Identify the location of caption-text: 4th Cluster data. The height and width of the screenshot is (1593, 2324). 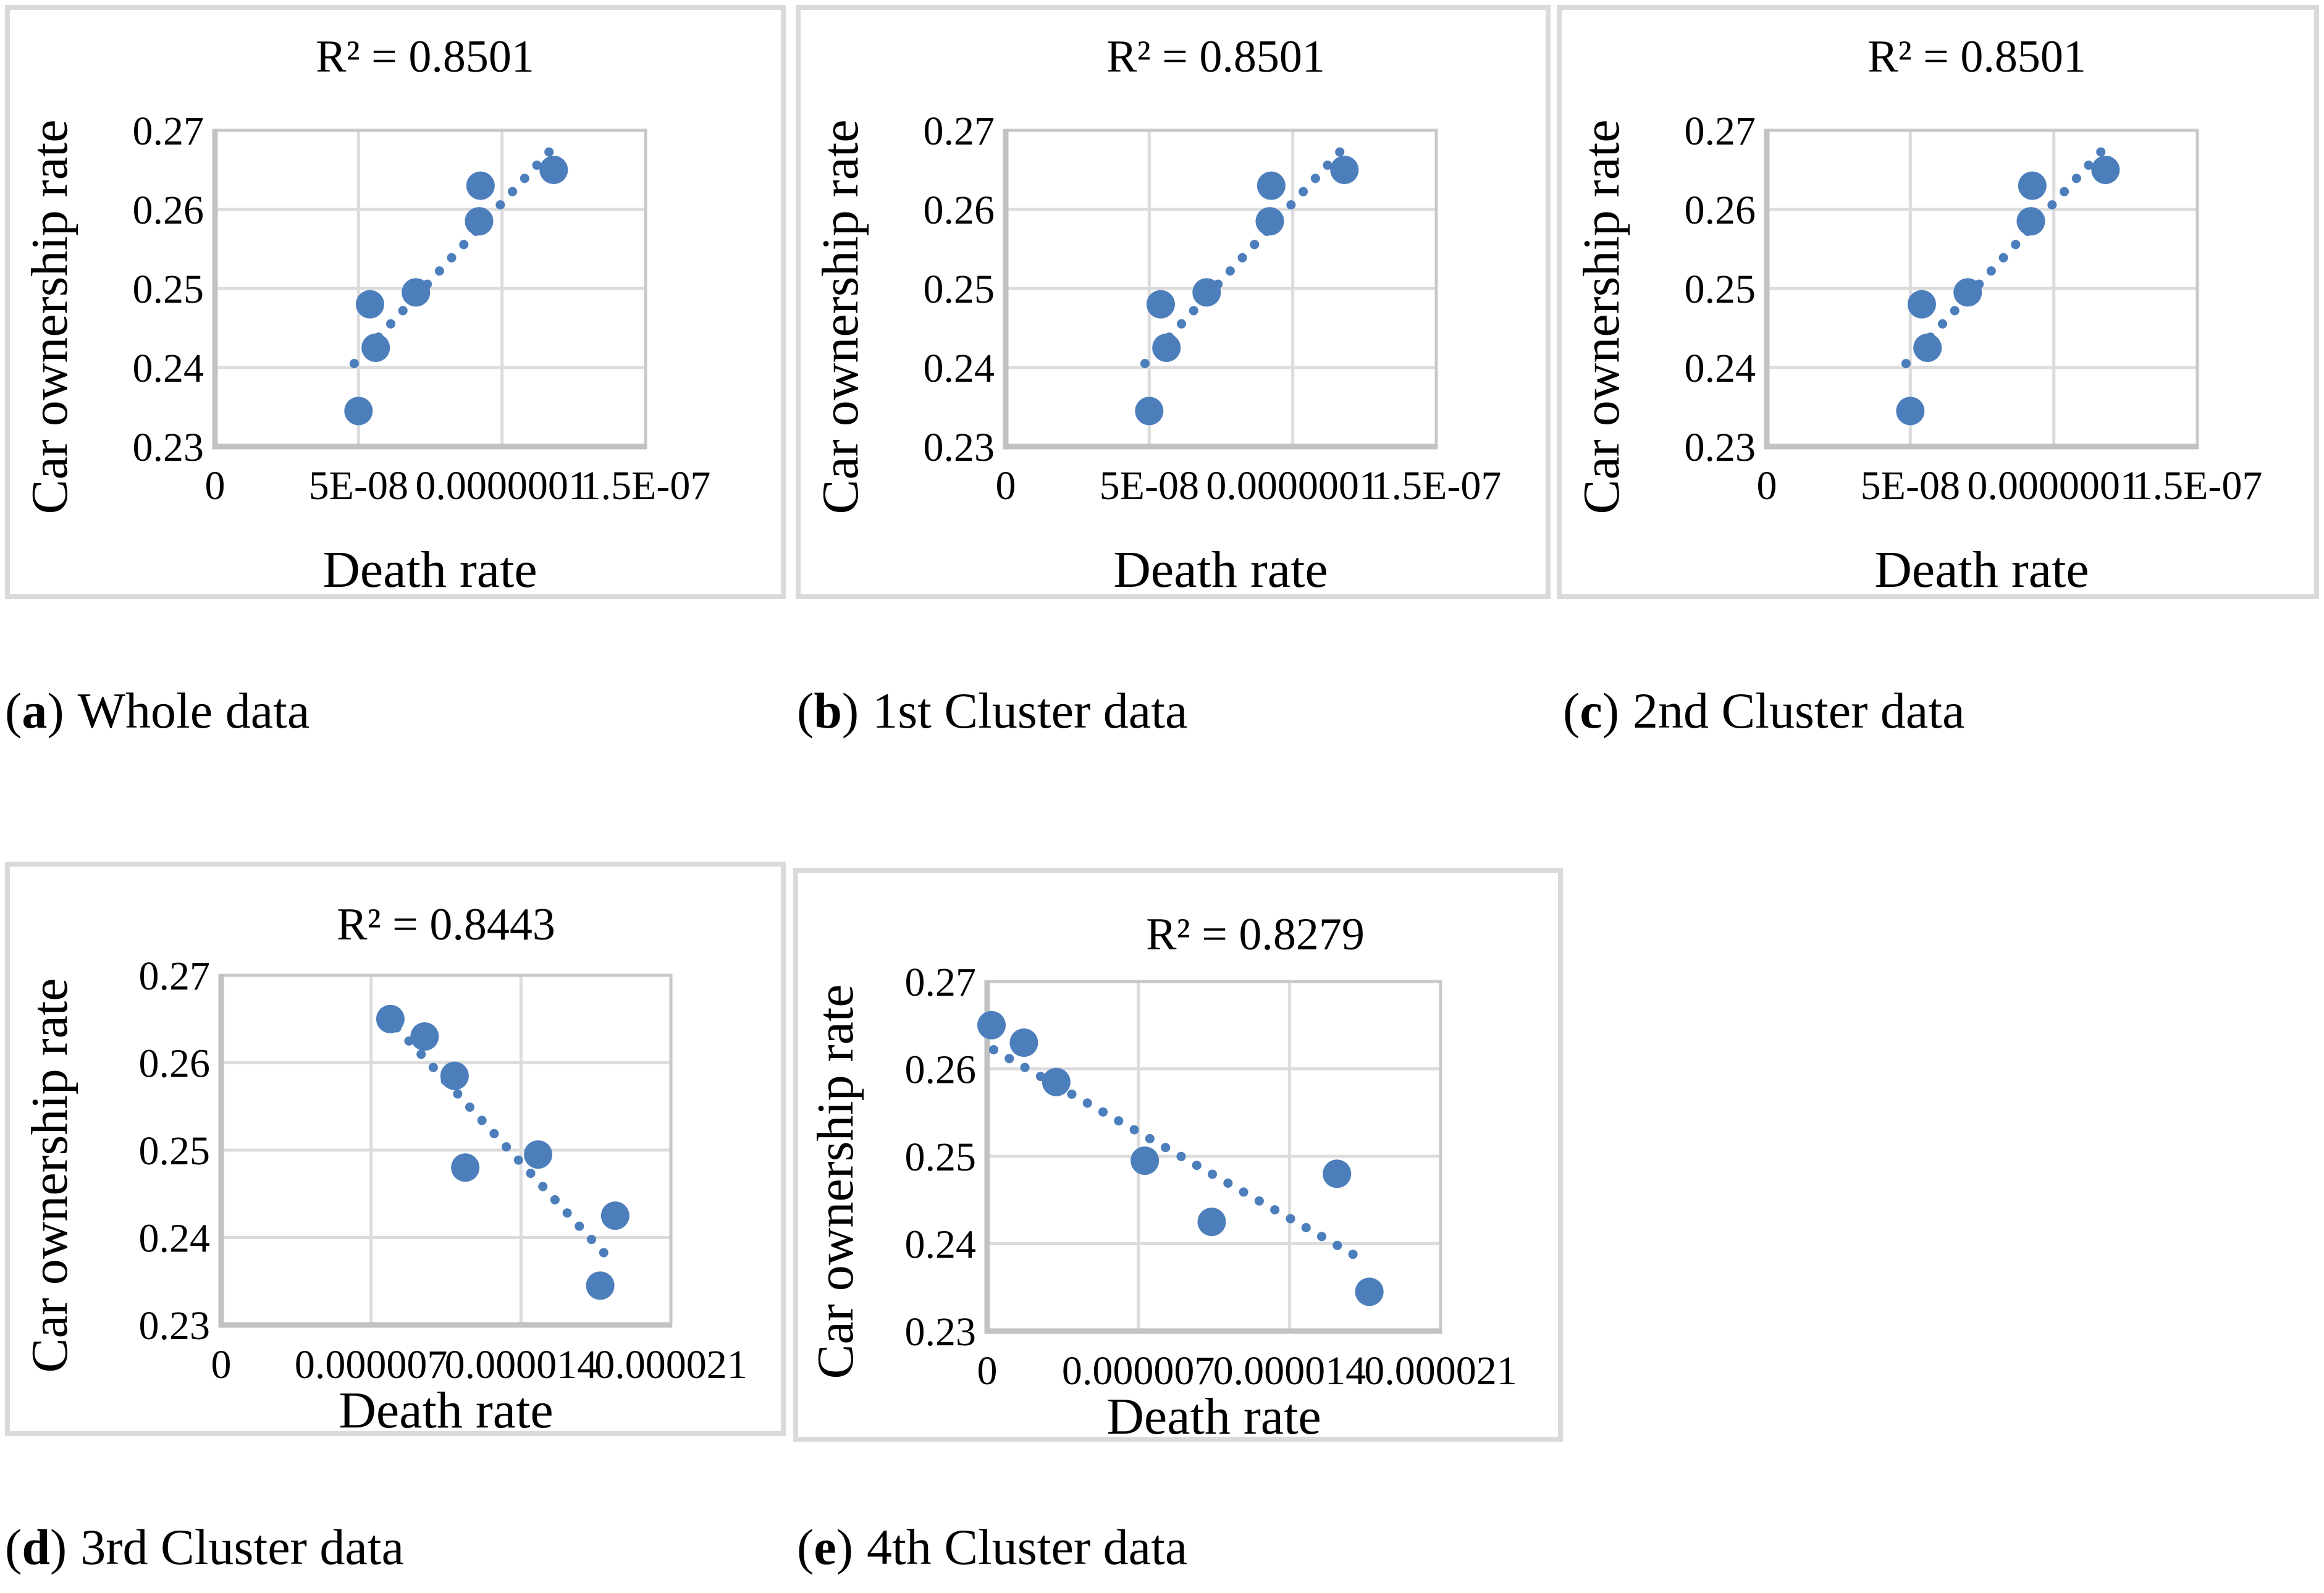
(1027, 1547).